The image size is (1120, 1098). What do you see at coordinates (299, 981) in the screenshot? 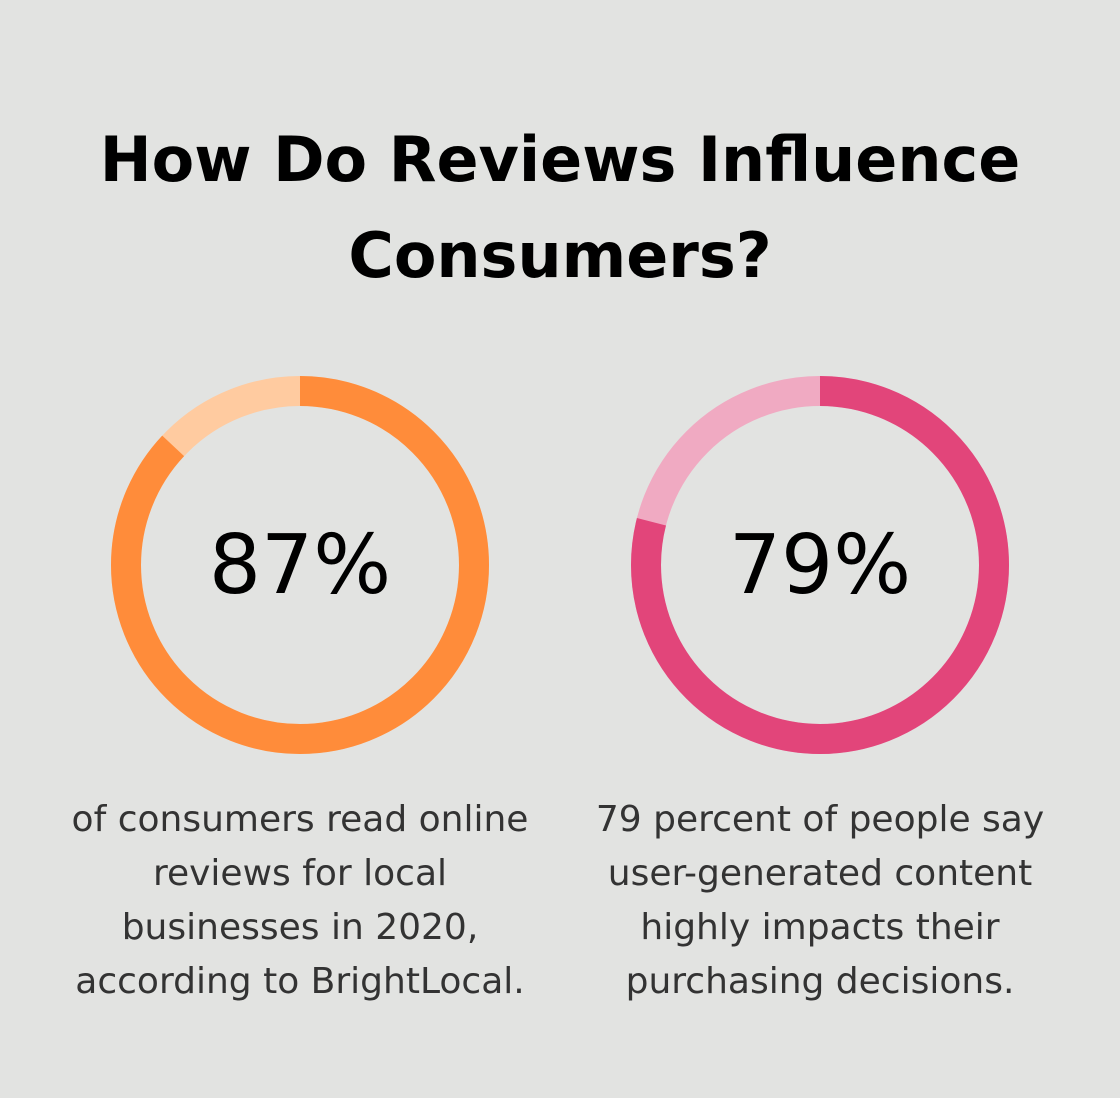
I see `caption-line: according to BrightLocal.` at bounding box center [299, 981].